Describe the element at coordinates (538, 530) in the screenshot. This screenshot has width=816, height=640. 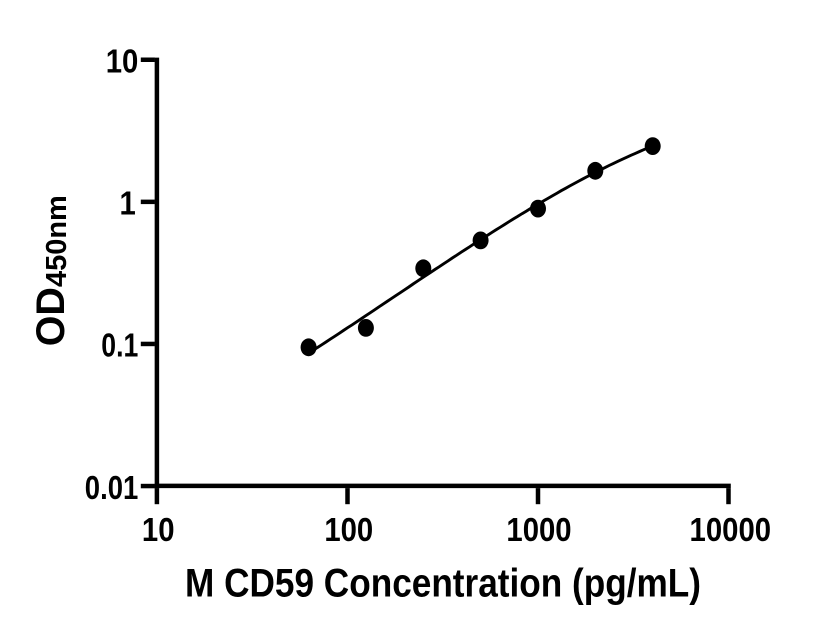
I see `svg-text: 1000` at that location.